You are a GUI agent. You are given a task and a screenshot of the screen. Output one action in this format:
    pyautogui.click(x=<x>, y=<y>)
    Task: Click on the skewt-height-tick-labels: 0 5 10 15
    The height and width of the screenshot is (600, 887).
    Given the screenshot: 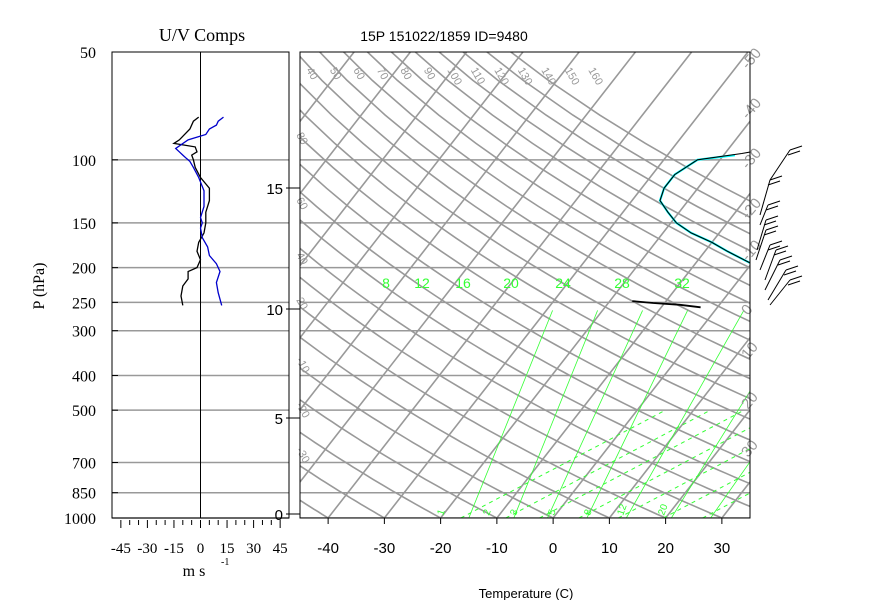 What is the action you would take?
    pyautogui.click(x=283, y=352)
    